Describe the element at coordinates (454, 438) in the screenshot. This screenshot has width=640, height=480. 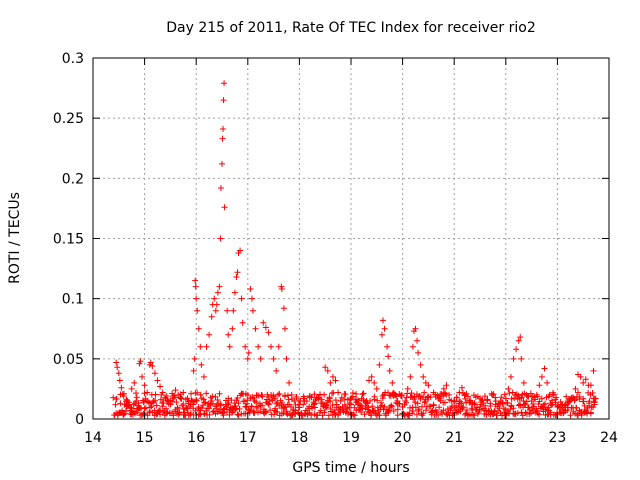
I see `x-tick-label: 21` at that location.